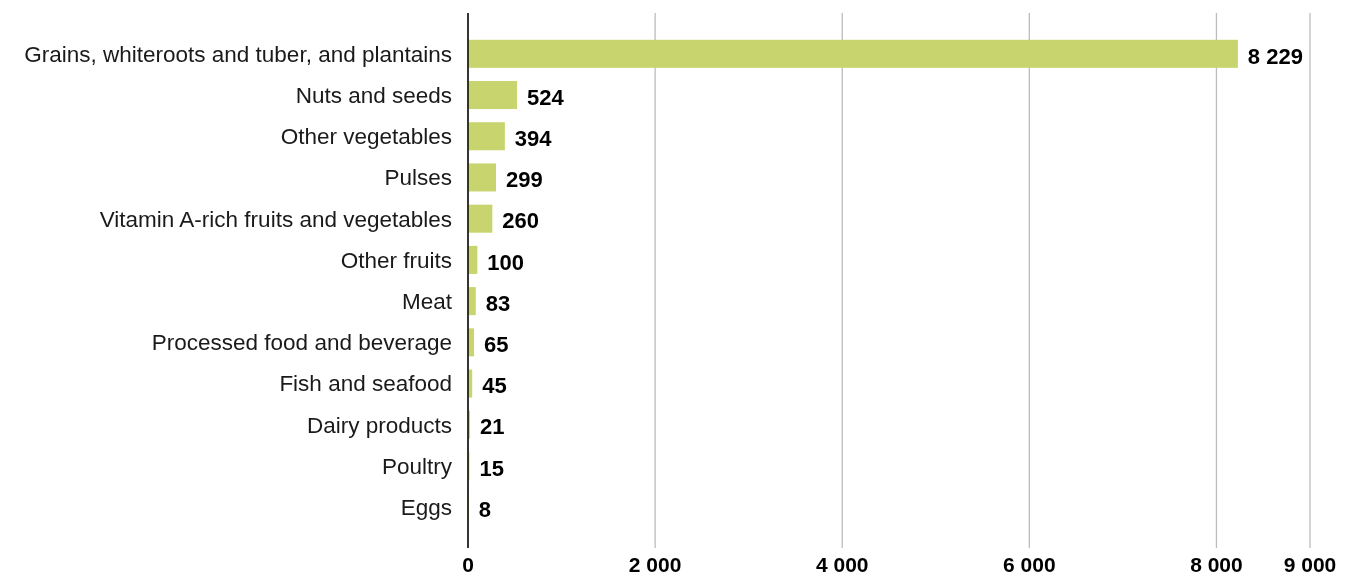  Describe the element at coordinates (492, 427) in the screenshot. I see `data-label: 21` at that location.